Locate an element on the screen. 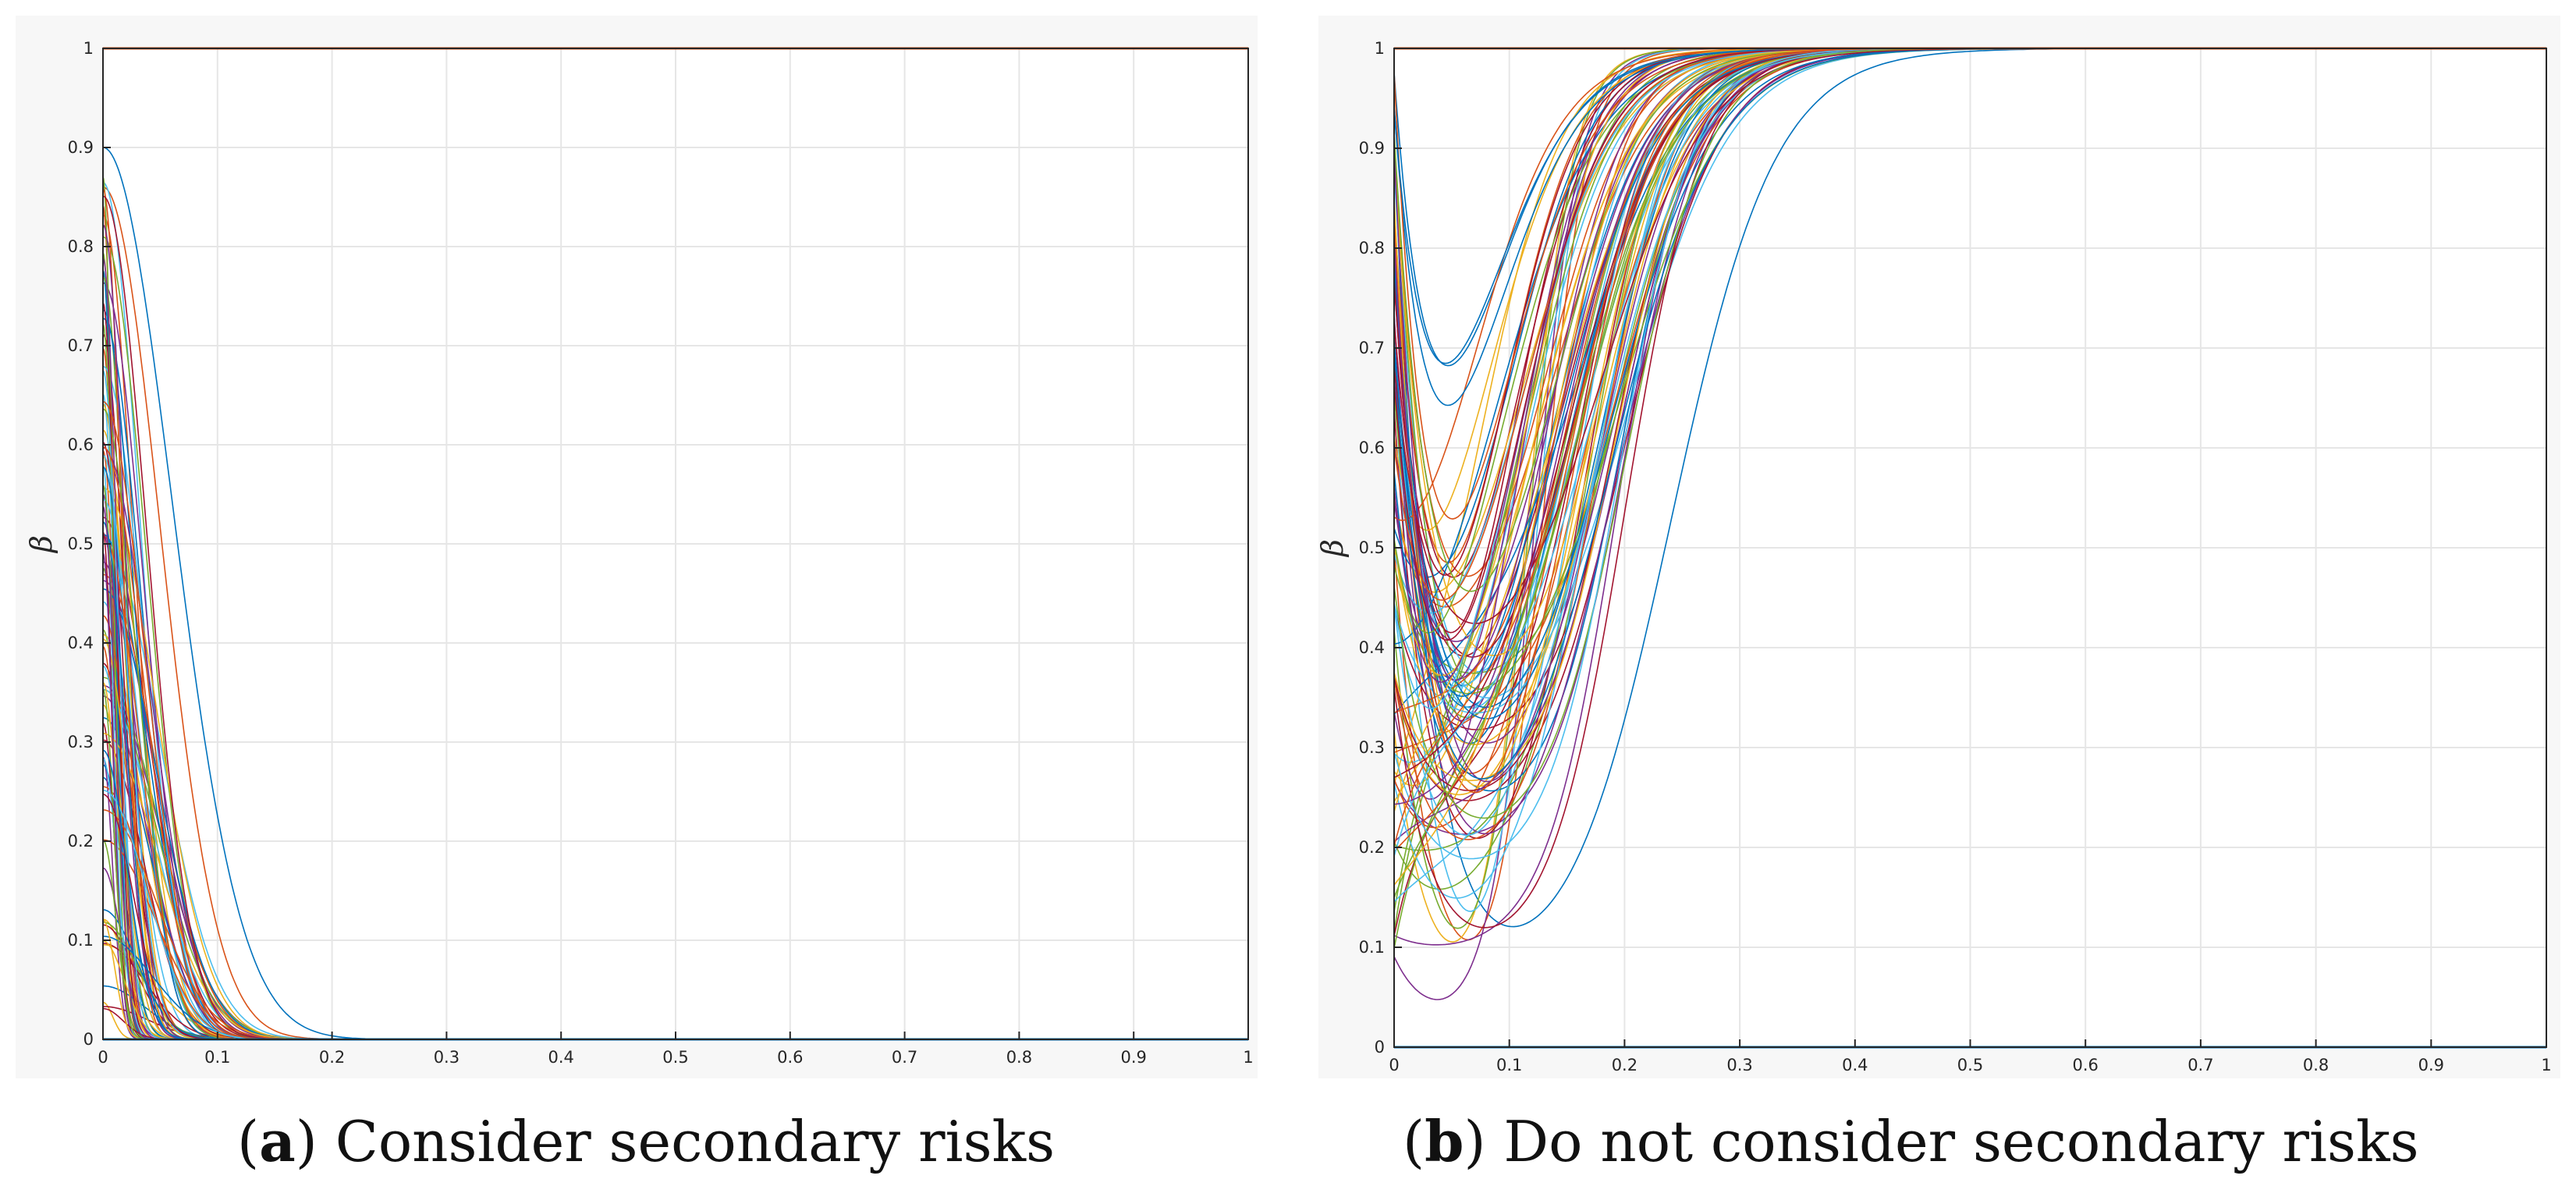 The width and height of the screenshot is (2576, 1204). caption-b-text: Do not consider secondary risks is located at coordinates (1961, 1141).